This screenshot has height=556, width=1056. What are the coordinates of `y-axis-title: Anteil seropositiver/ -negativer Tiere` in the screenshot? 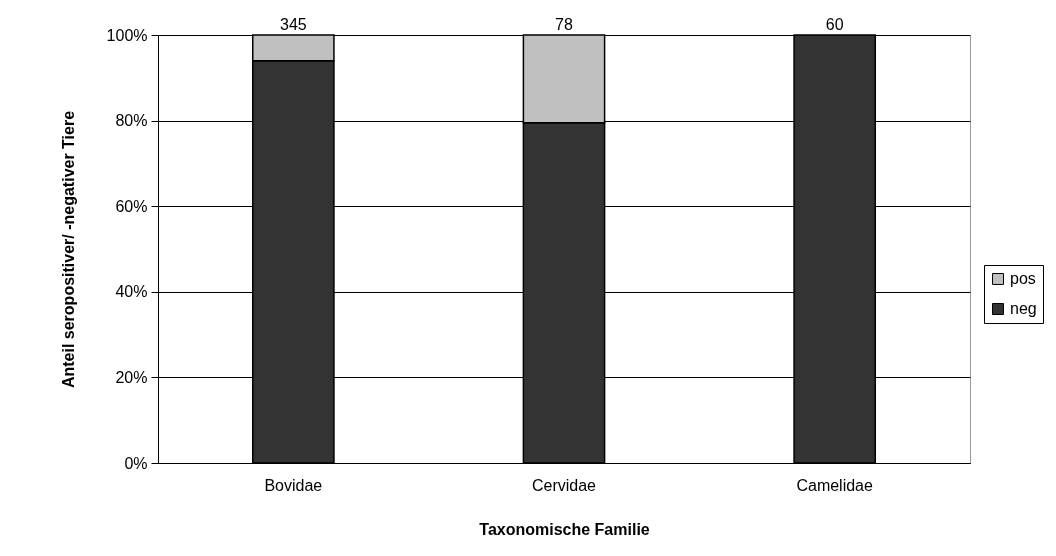 It's located at (68, 249).